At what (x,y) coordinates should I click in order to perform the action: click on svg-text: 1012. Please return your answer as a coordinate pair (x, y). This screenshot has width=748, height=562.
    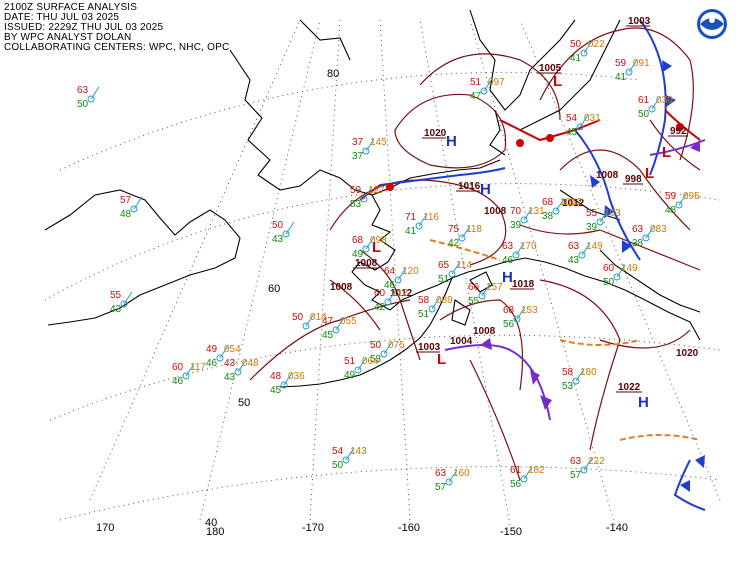
    Looking at the image, I should click on (573, 203).